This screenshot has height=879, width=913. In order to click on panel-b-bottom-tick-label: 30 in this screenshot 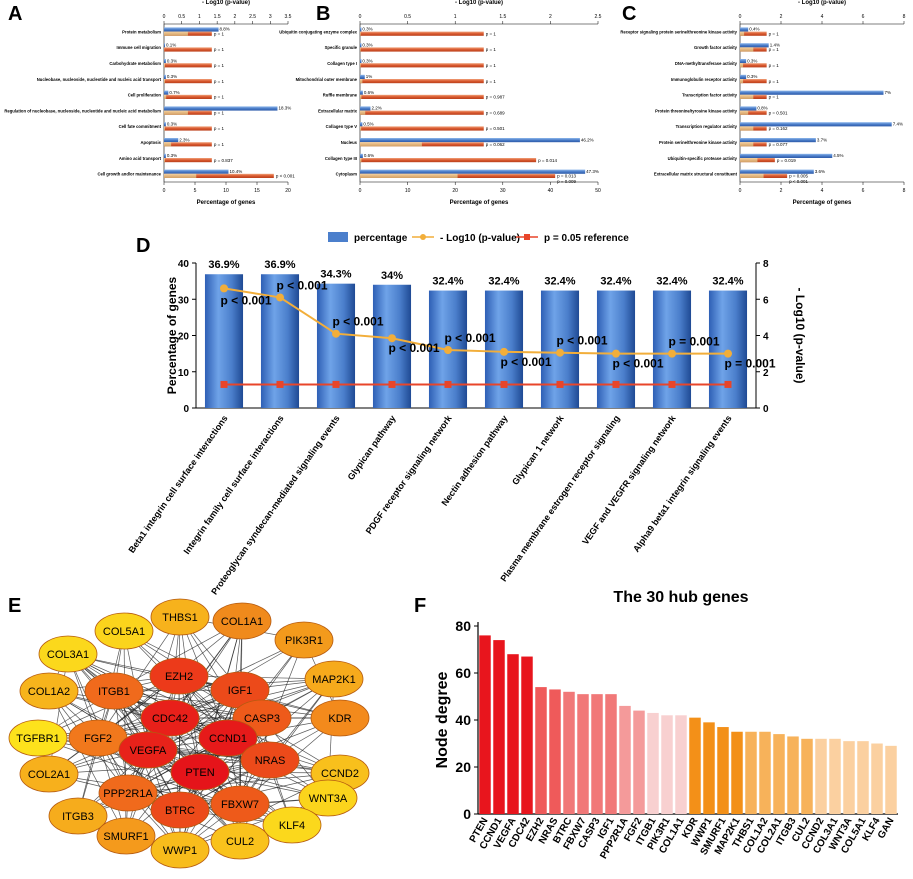, I will do `click(503, 191)`.